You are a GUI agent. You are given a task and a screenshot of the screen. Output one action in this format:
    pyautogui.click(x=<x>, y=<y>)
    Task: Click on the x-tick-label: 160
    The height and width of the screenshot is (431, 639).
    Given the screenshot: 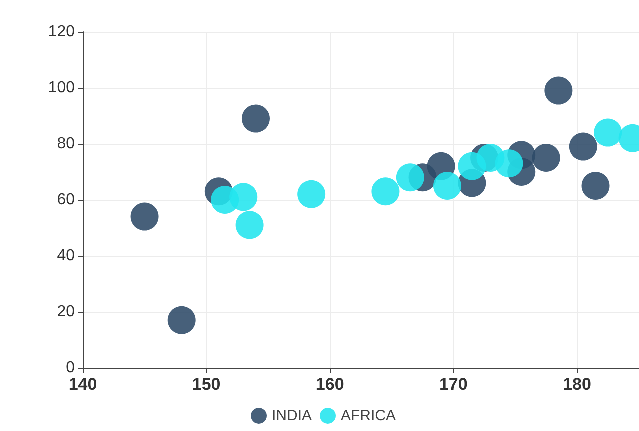 What is the action you would take?
    pyautogui.click(x=330, y=384)
    